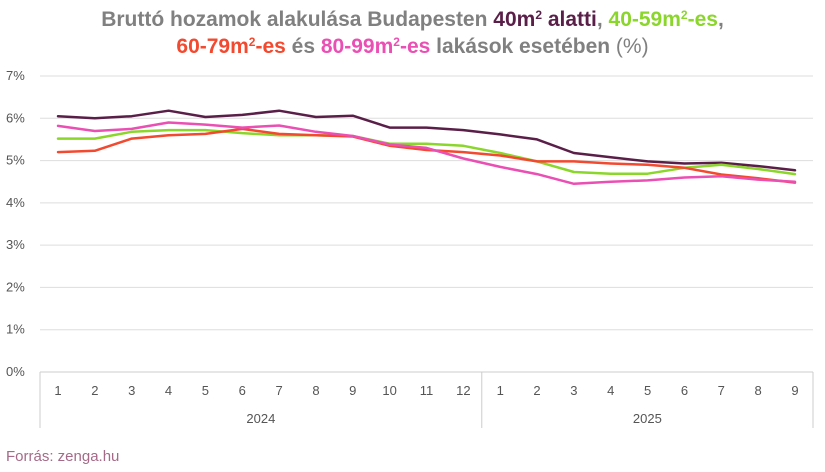 The image size is (825, 472). What do you see at coordinates (15, 244) in the screenshot?
I see `y-tick-label: 3%` at bounding box center [15, 244].